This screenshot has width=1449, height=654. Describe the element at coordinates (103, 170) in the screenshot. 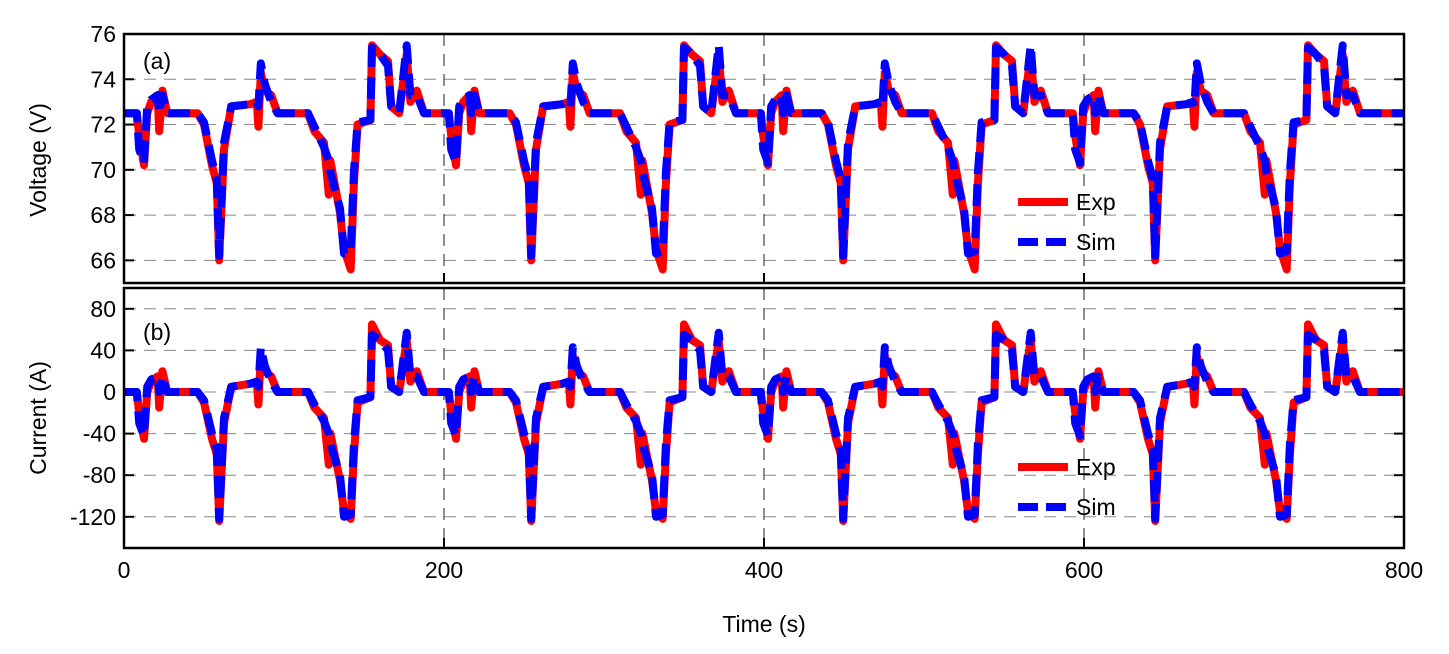

I see `y-tick-label: 70` at that location.